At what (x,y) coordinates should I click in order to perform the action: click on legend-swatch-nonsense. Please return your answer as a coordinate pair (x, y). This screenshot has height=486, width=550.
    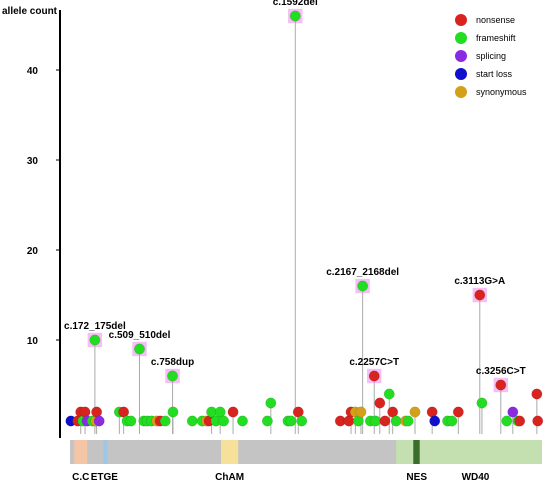
    Looking at the image, I should click on (461, 20).